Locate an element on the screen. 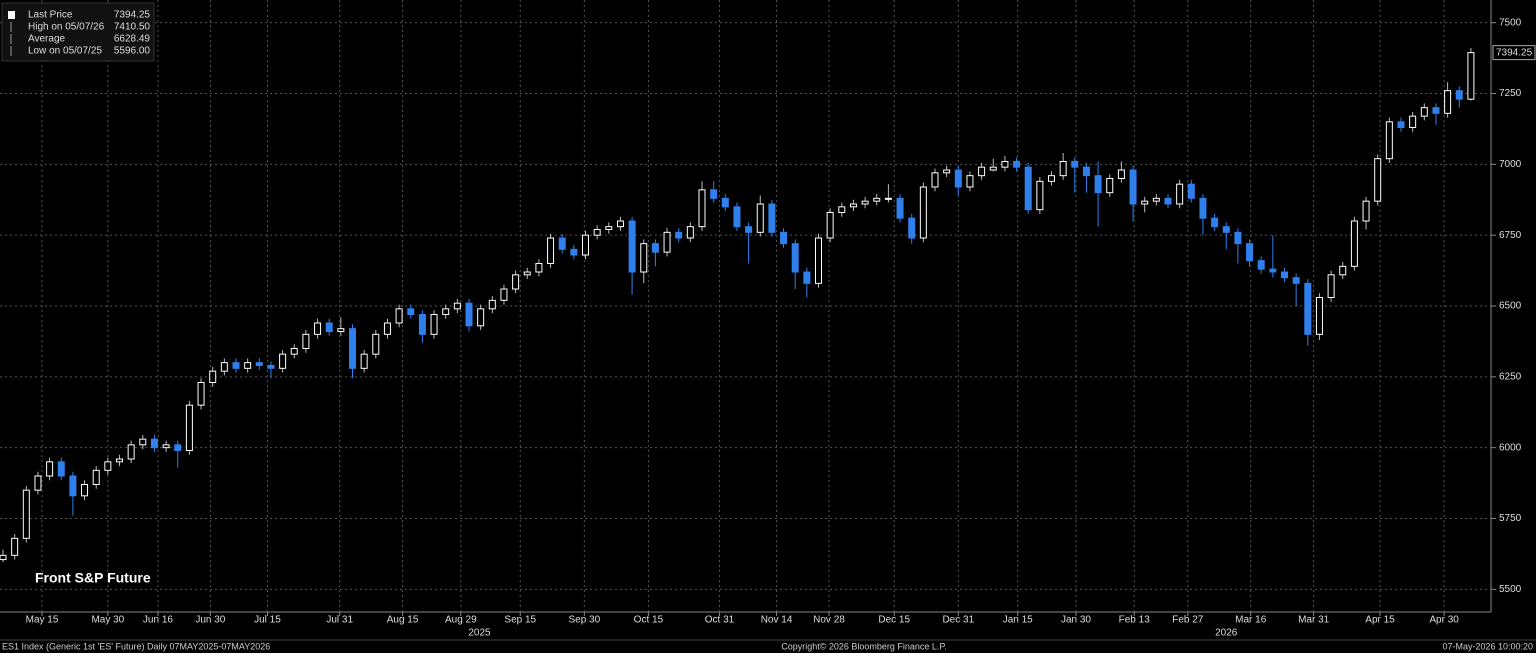  x-tick-label: Jun 16 is located at coordinates (158, 620).